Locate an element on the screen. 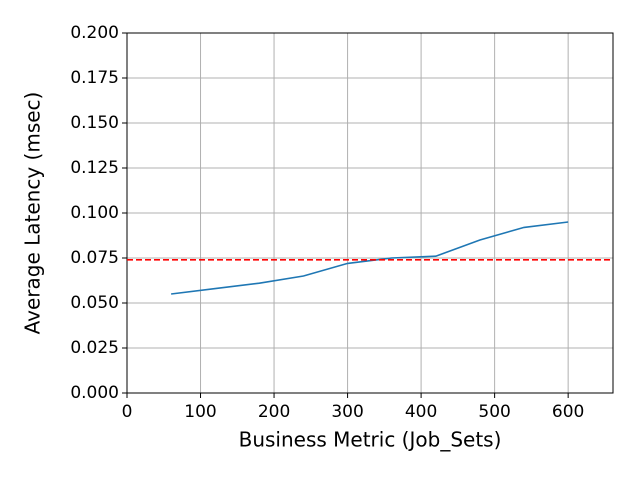 Image resolution: width=640 pixels, height=480 pixels. y-tick-label: 0.025 is located at coordinates (94, 348).